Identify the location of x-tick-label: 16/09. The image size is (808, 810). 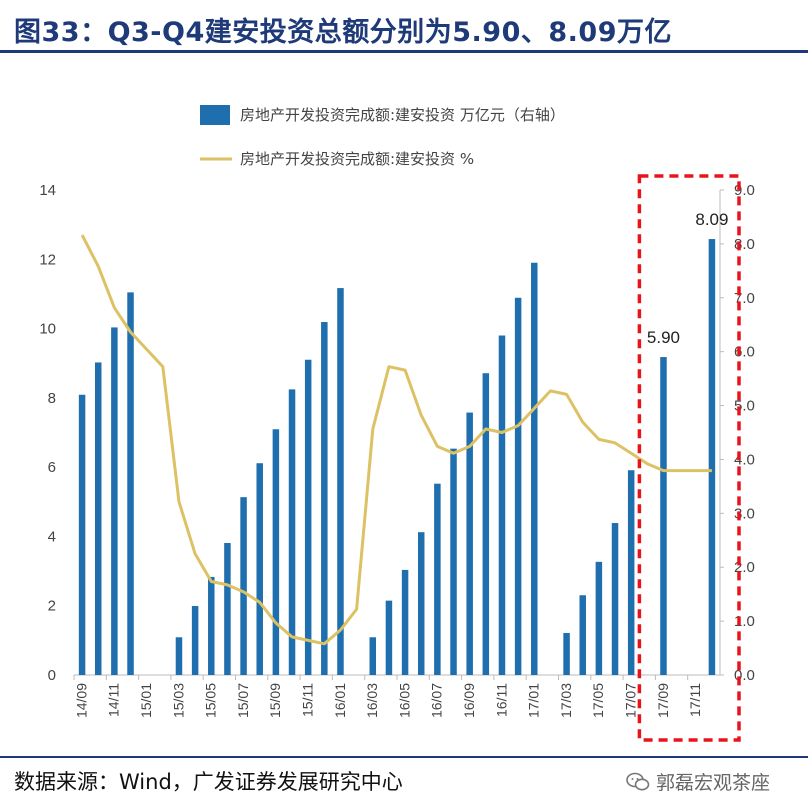
(469, 700).